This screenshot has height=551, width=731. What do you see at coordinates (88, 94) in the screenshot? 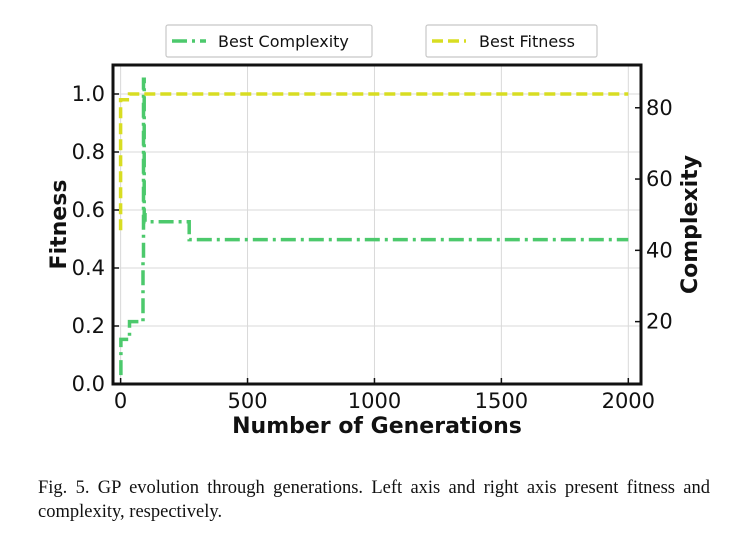
I see `y-tick-label: 1.0` at bounding box center [88, 94].